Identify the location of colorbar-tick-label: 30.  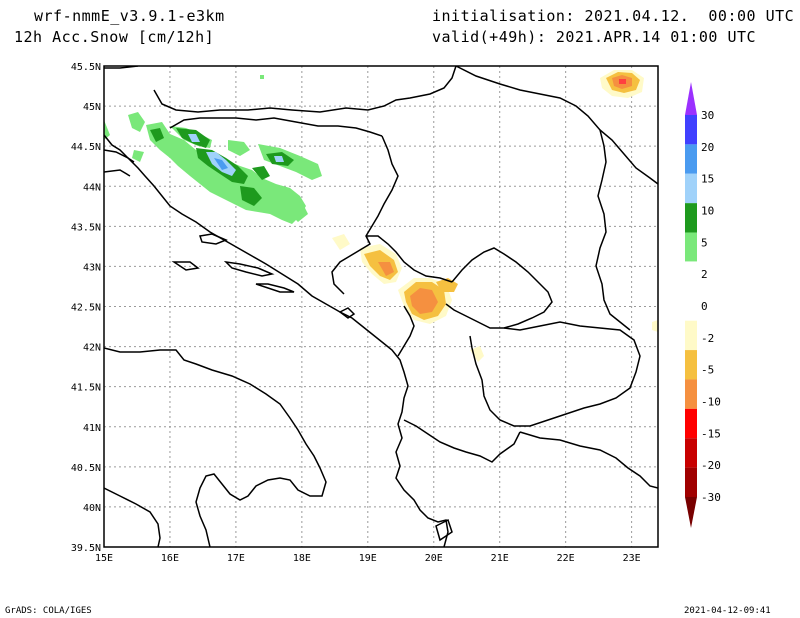
(707, 115).